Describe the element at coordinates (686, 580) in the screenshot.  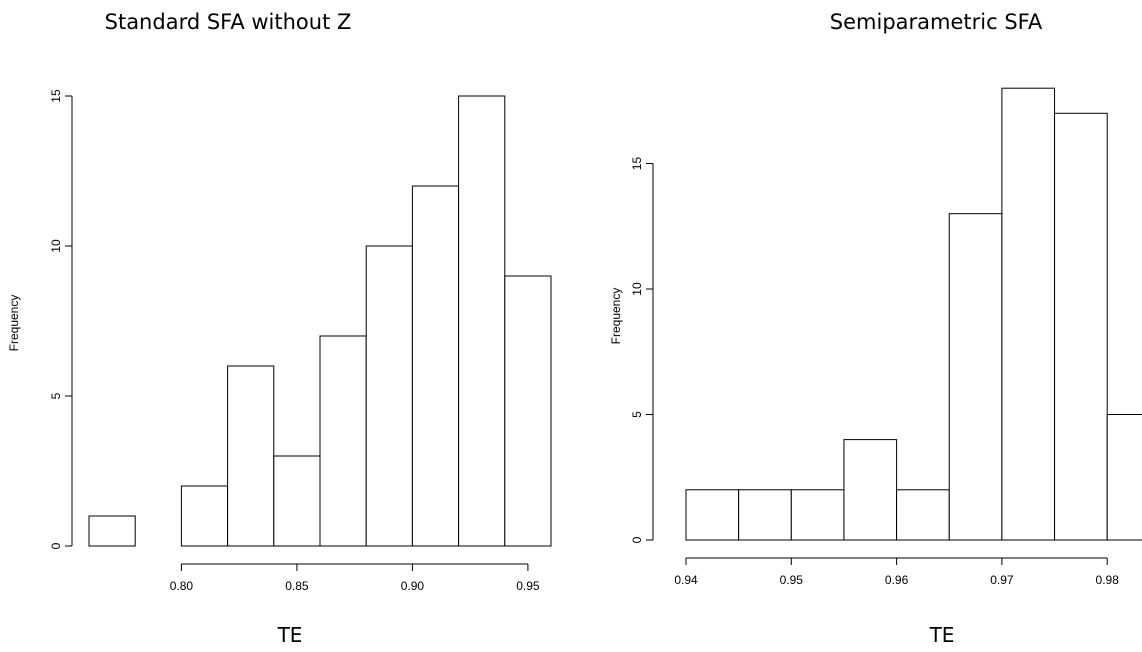
I see `x-tick-label: 0.94` at that location.